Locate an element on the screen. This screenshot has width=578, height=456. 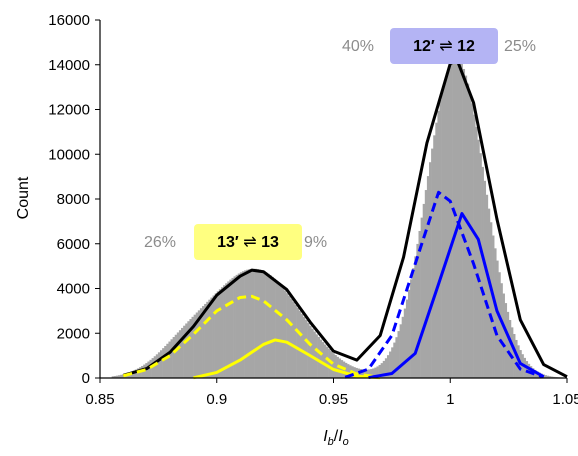
x-axis-title: Ib/Io is located at coordinates (336, 438).